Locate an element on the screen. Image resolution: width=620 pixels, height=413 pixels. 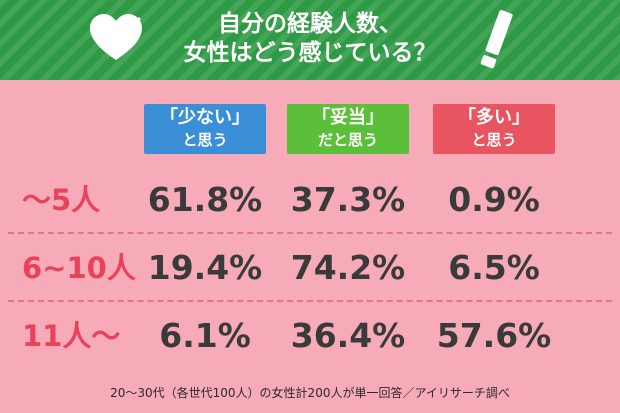
column-header-1: 「少ない」 と思う is located at coordinates (205, 129).